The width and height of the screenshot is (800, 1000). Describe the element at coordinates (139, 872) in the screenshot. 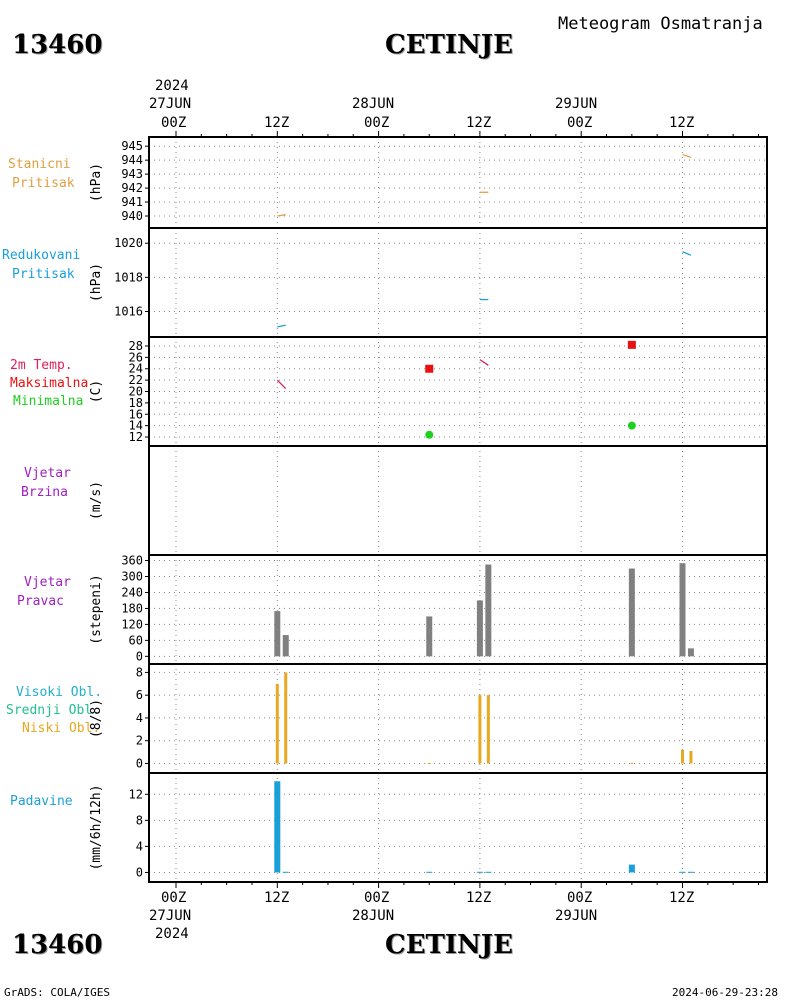

I see `ytick-label-padavine-0: 0` at that location.